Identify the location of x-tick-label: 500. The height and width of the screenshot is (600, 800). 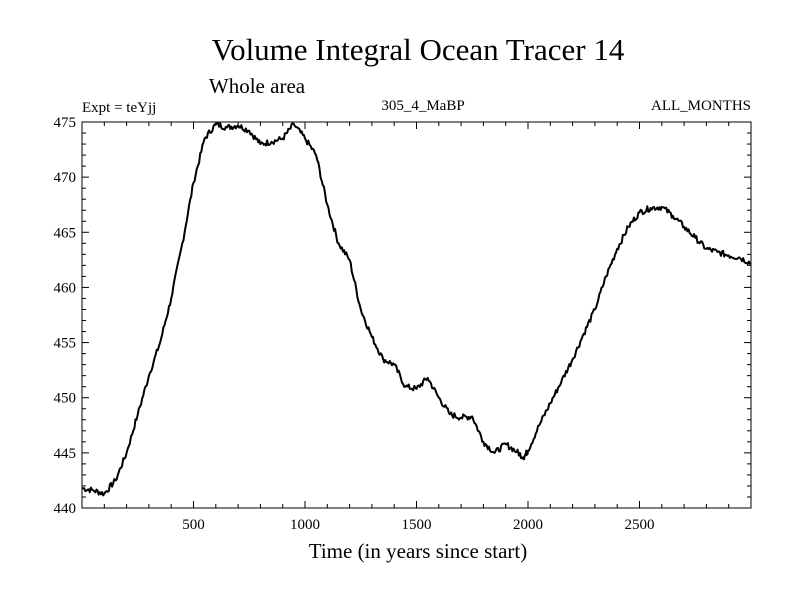
(193, 525).